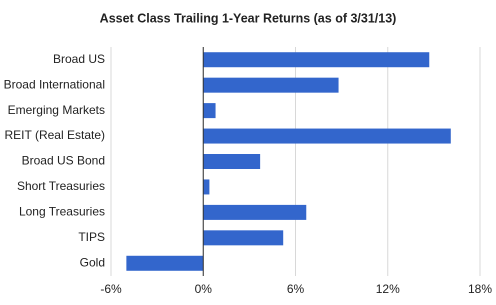 The width and height of the screenshot is (496, 305). I want to click on y-tick-label: Broad International, so click(54, 84).